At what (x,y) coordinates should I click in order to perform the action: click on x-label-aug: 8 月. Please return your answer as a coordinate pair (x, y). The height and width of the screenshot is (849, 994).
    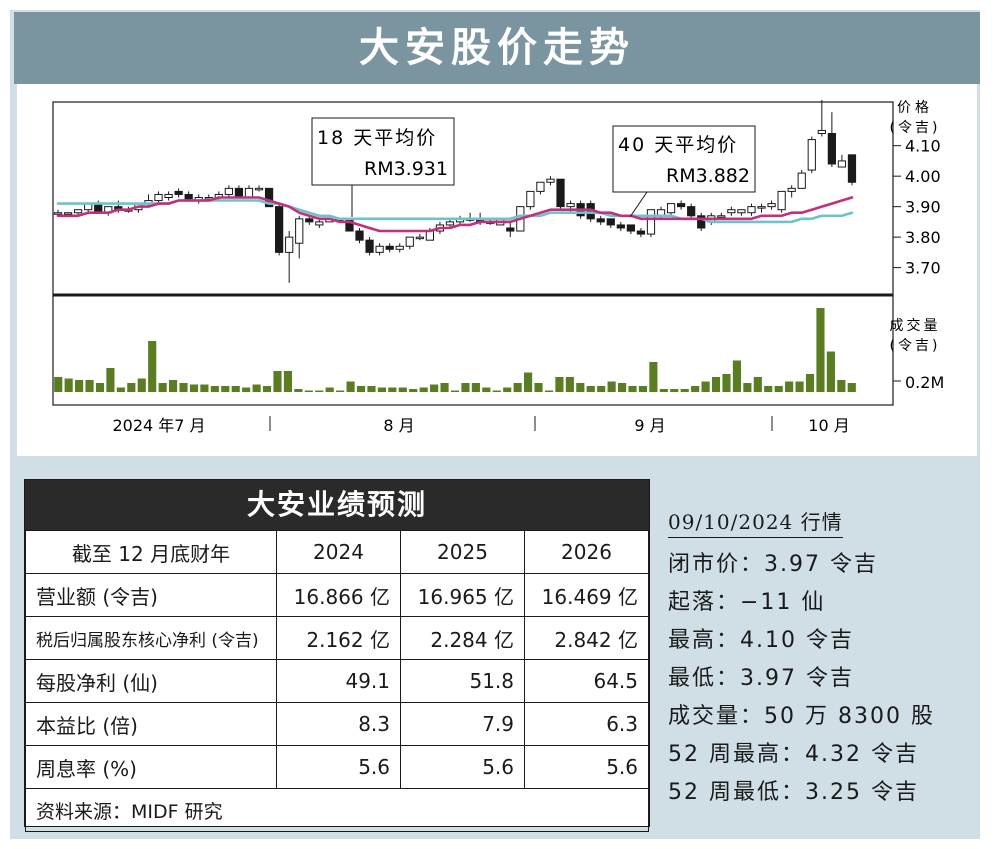
    Looking at the image, I should click on (398, 425).